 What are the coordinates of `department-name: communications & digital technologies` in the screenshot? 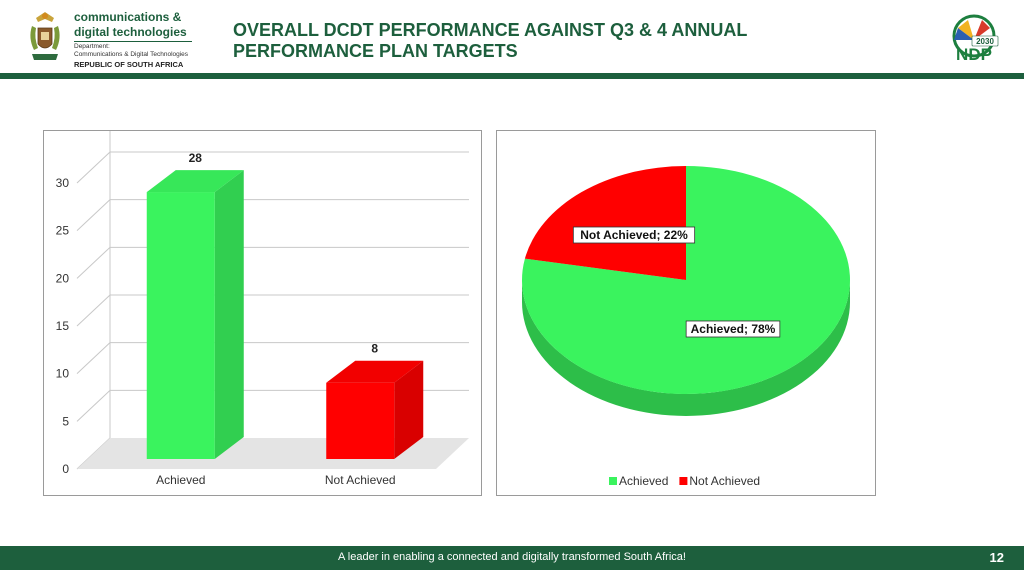 It's located at (130, 25).